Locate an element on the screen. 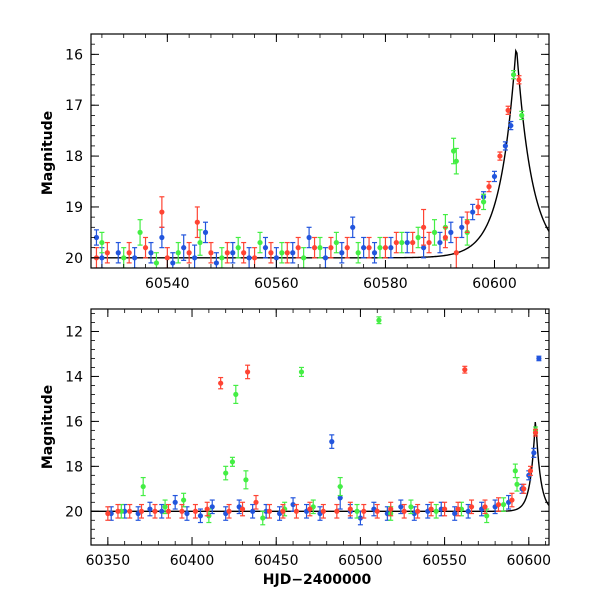 The image size is (600, 600). x-tick-label: 60550 is located at coordinates (444, 561).